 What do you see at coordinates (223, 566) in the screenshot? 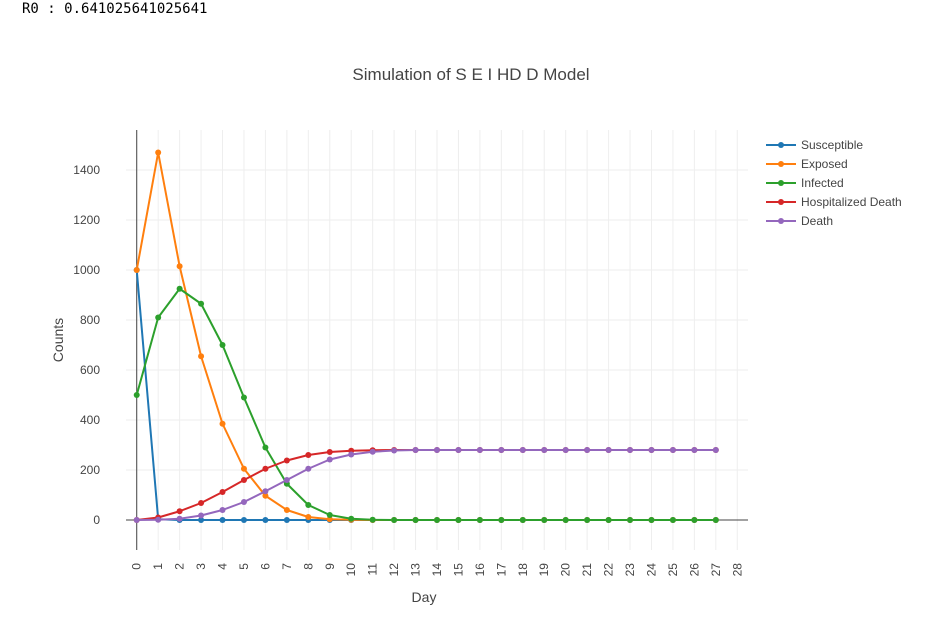
I see `x-tick-label: 4` at bounding box center [223, 566].